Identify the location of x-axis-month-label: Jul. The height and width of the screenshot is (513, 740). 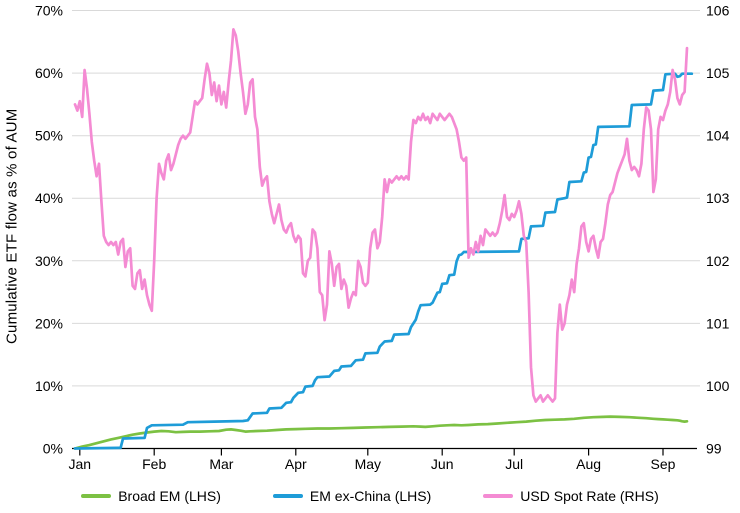
(514, 464).